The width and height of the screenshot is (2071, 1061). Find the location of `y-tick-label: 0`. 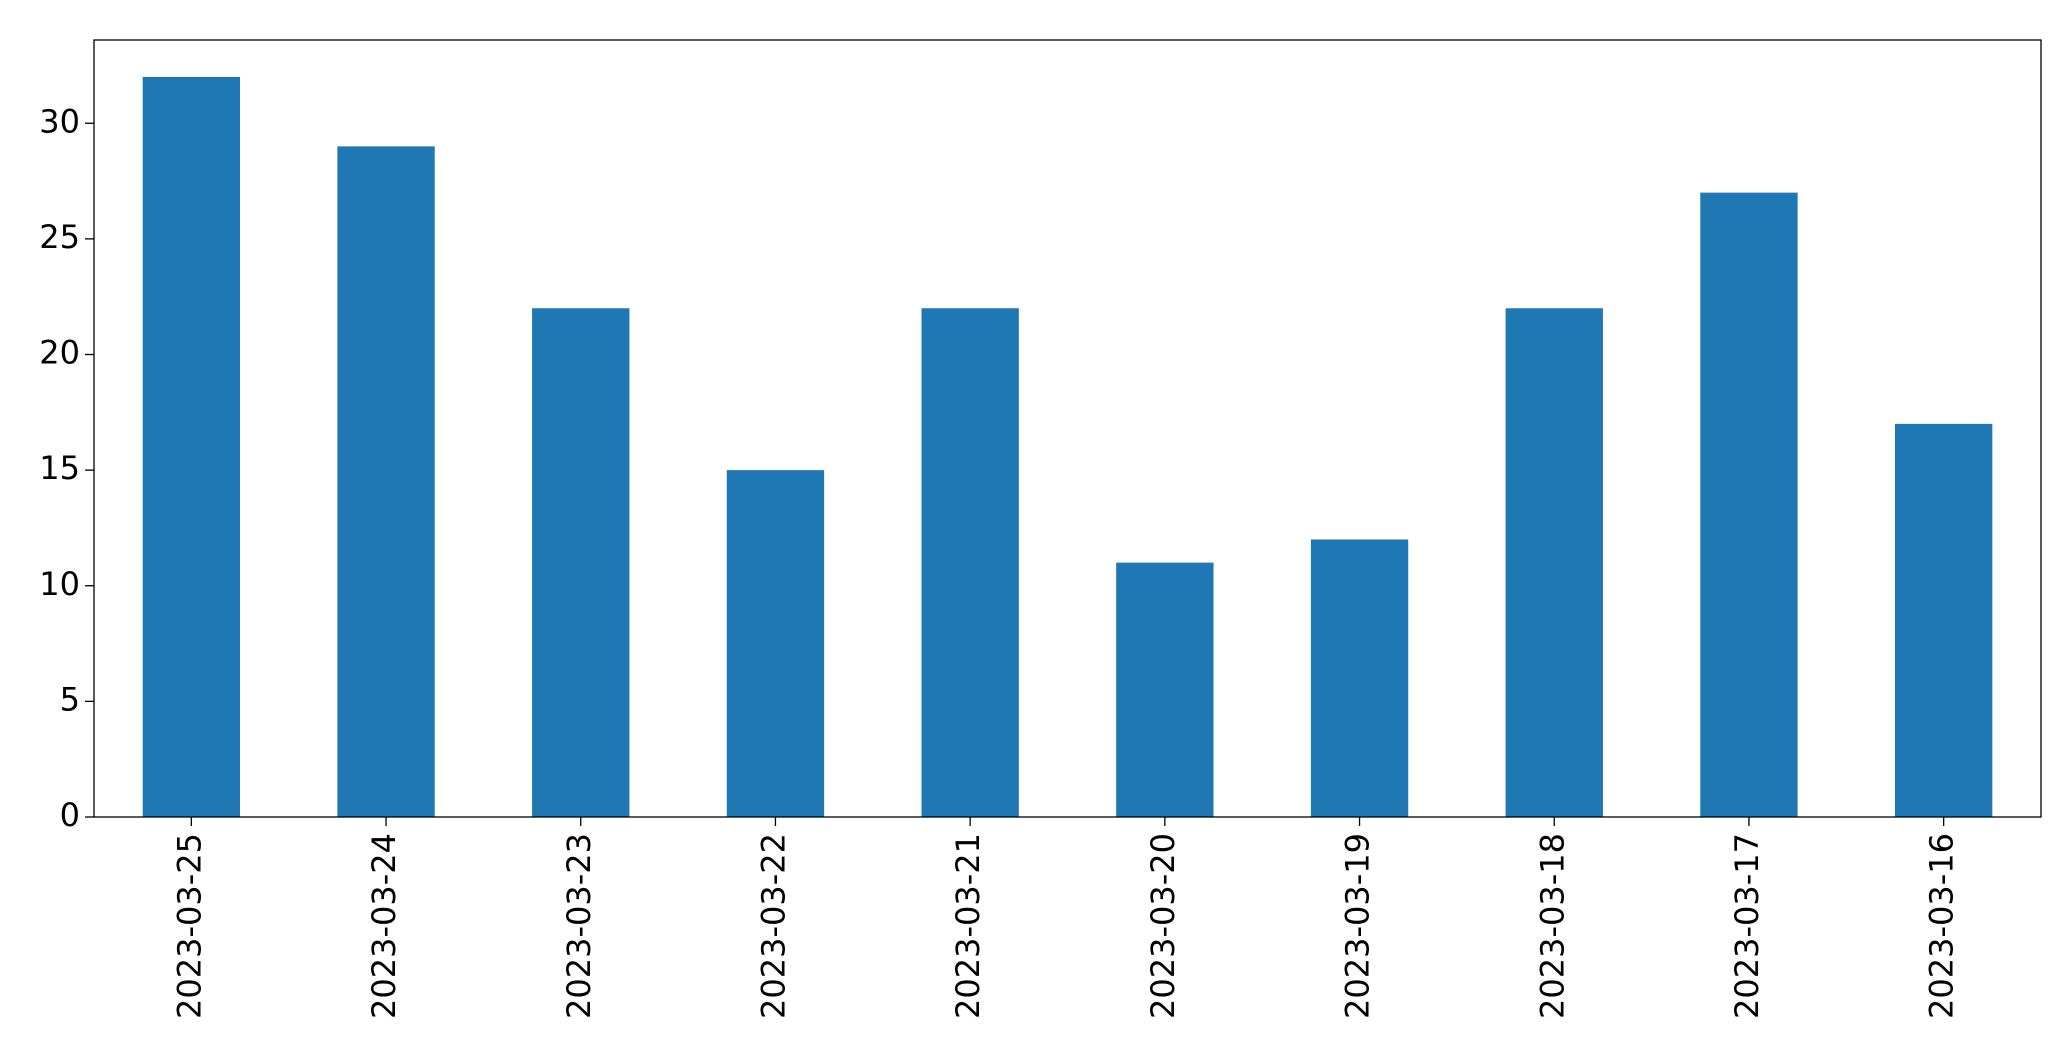

y-tick-label: 0 is located at coordinates (70, 815).